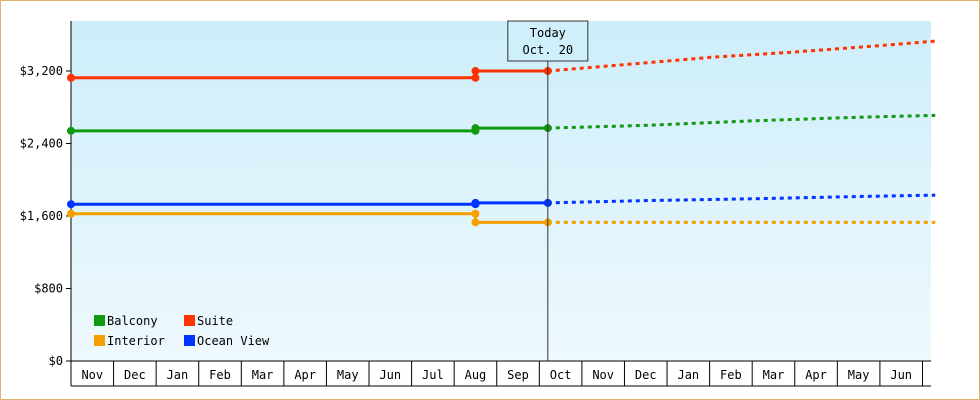 Image resolution: width=980 pixels, height=400 pixels. What do you see at coordinates (548, 50) in the screenshot?
I see `today-date: Oct. 20` at bounding box center [548, 50].